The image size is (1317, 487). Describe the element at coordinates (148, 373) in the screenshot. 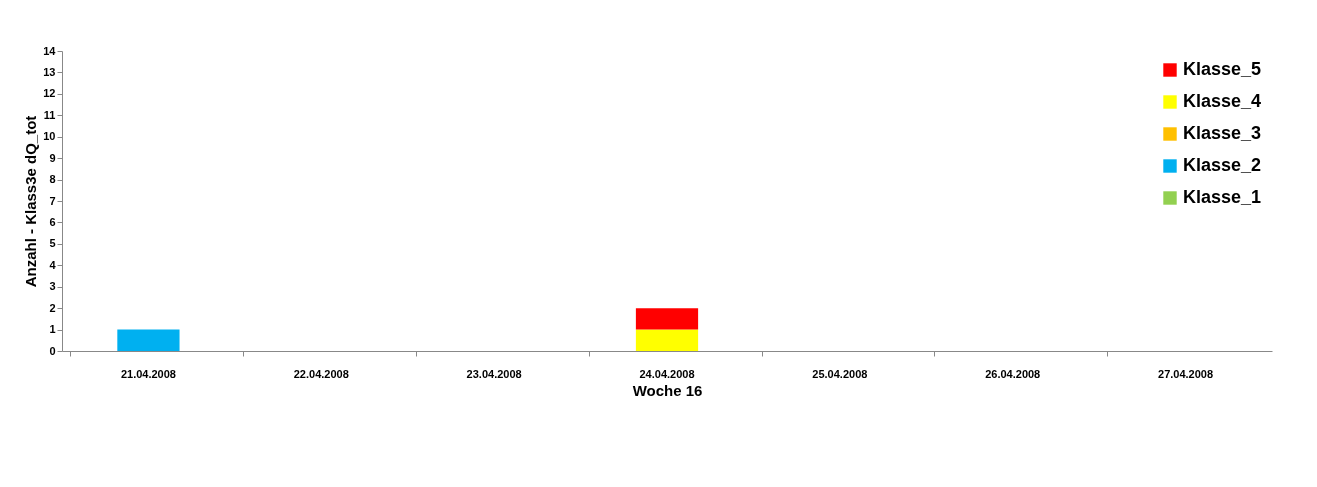

I see `x-tick-label: 21.04.2008` at that location.